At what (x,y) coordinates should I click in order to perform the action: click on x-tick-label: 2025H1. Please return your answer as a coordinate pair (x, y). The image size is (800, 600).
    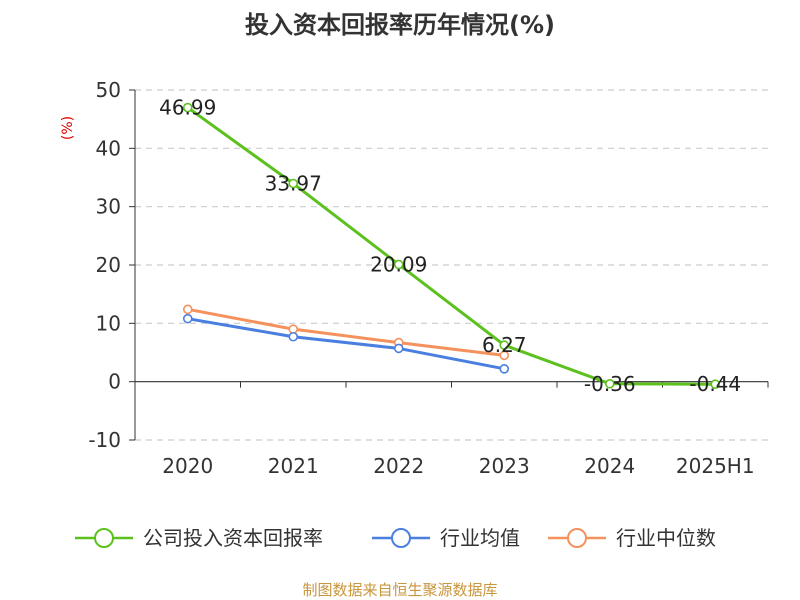
    Looking at the image, I should click on (715, 466).